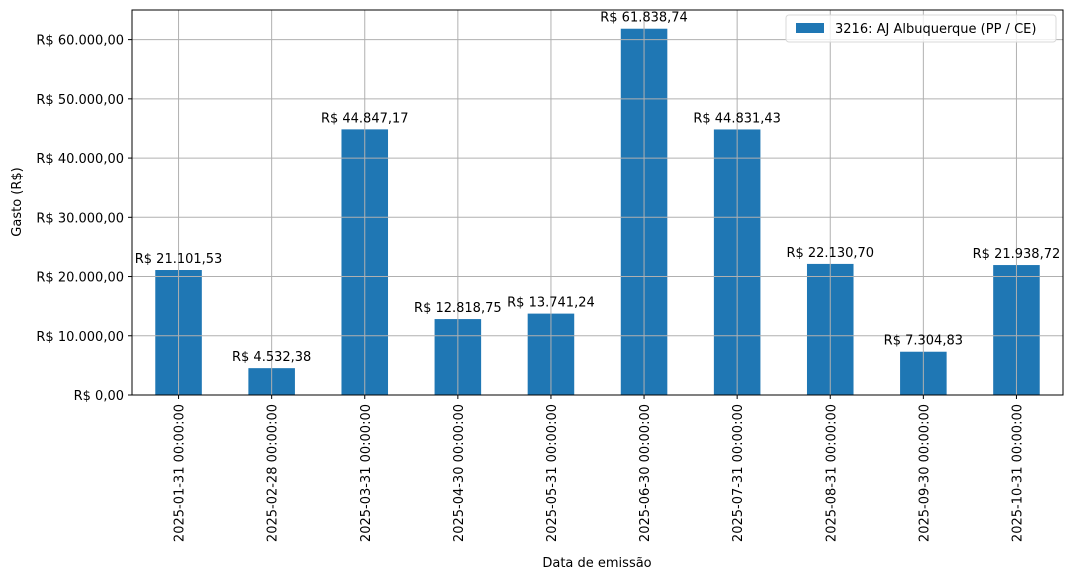 Image resolution: width=1072 pixels, height=580 pixels. Describe the element at coordinates (923, 341) in the screenshot. I see `bar-value-label: R$ 7.304,83` at that location.